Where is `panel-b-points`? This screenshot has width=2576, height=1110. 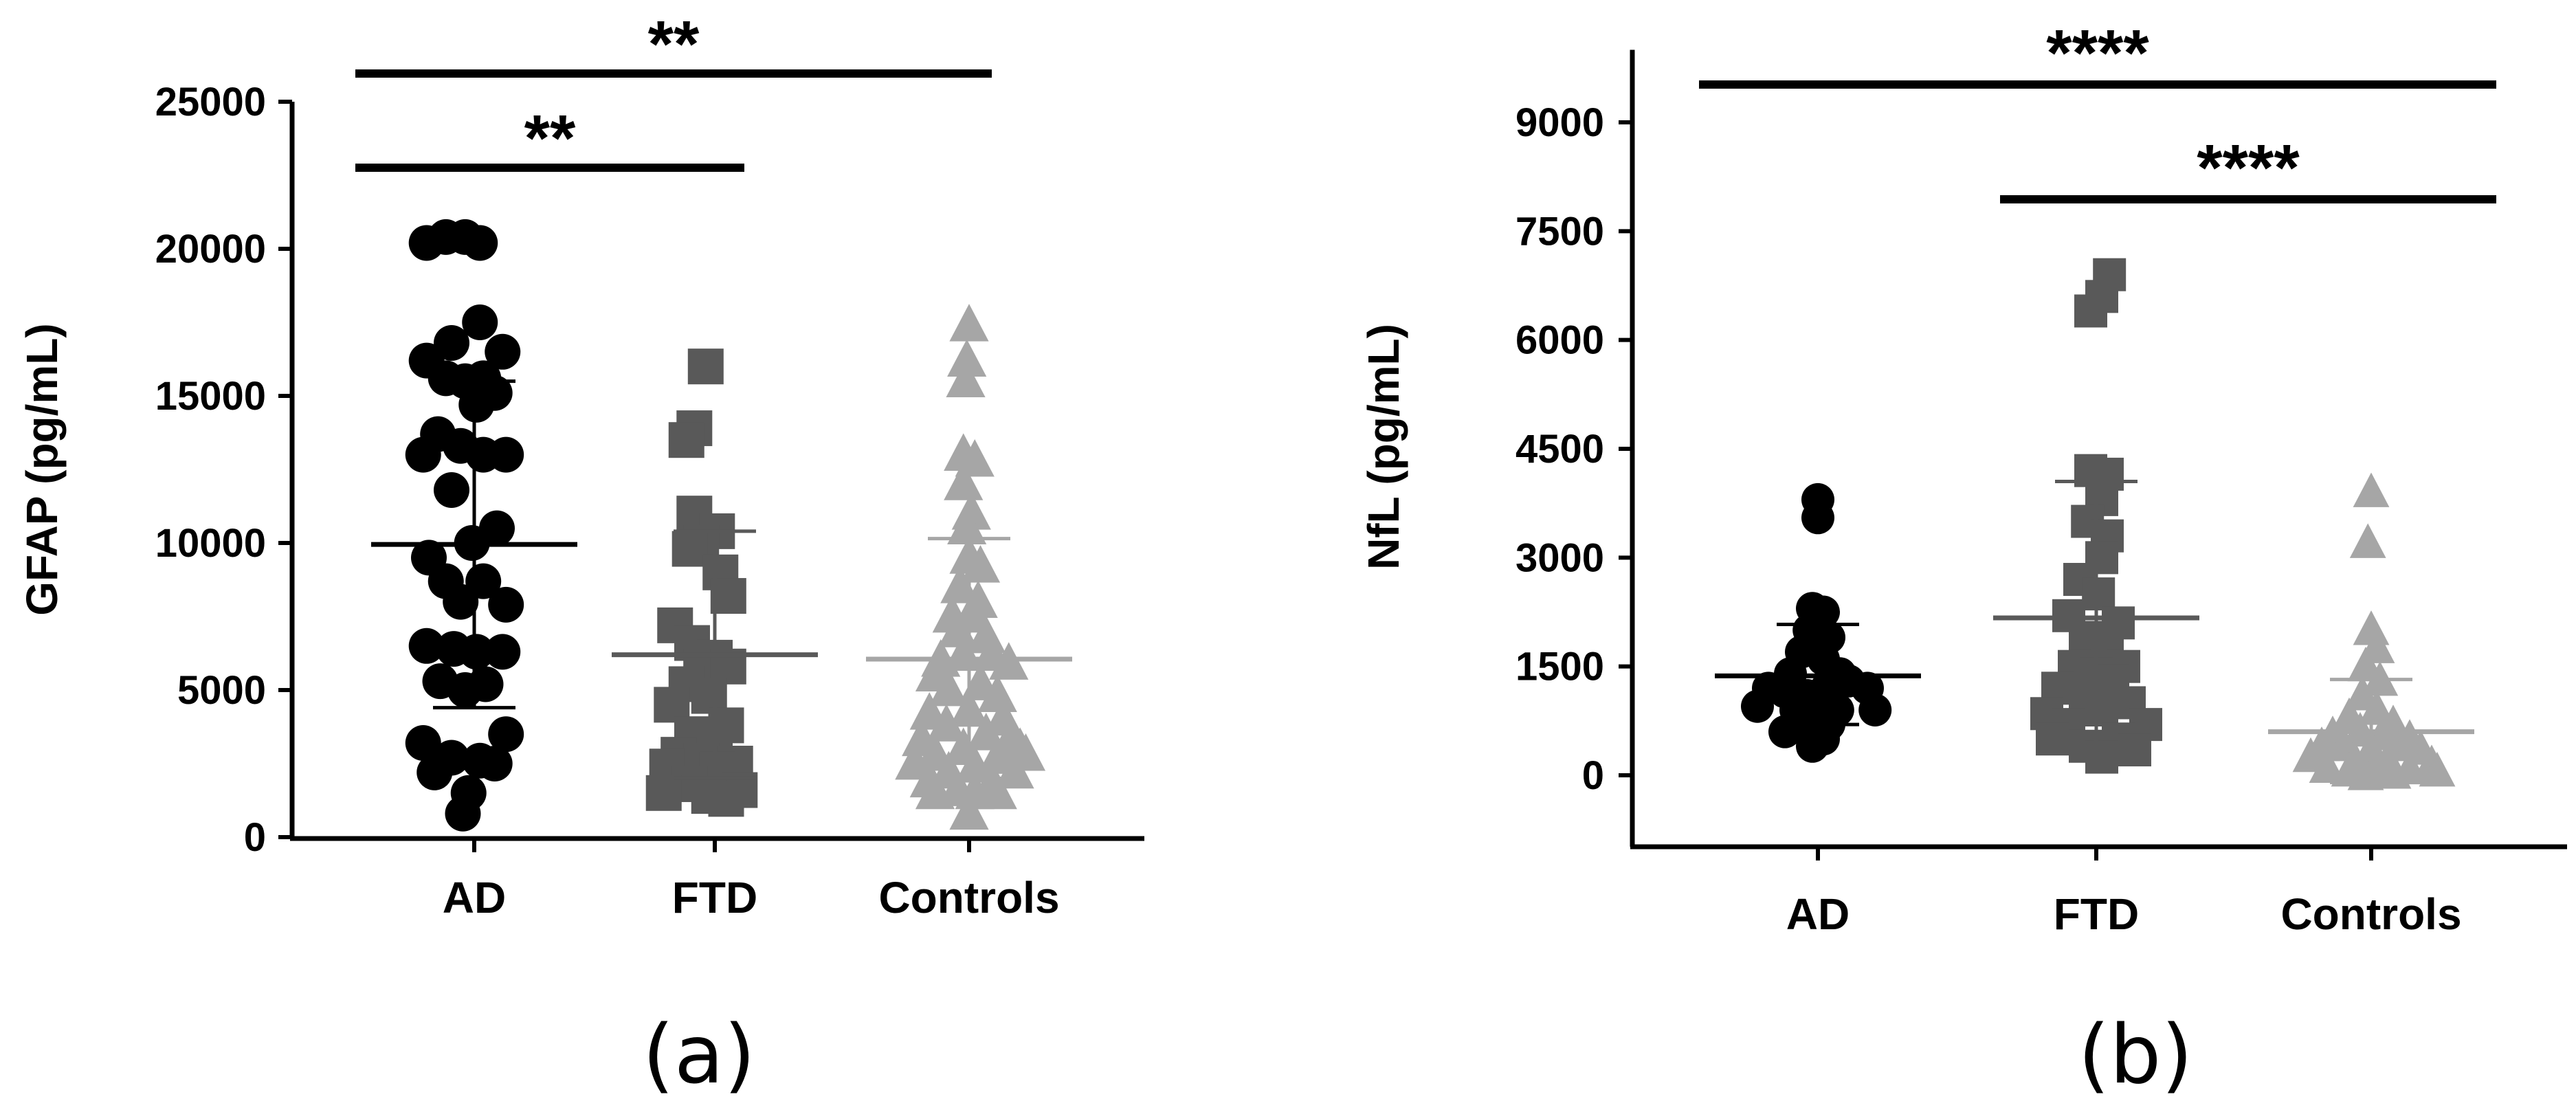
panel-b-points is located at coordinates (2098, 524).